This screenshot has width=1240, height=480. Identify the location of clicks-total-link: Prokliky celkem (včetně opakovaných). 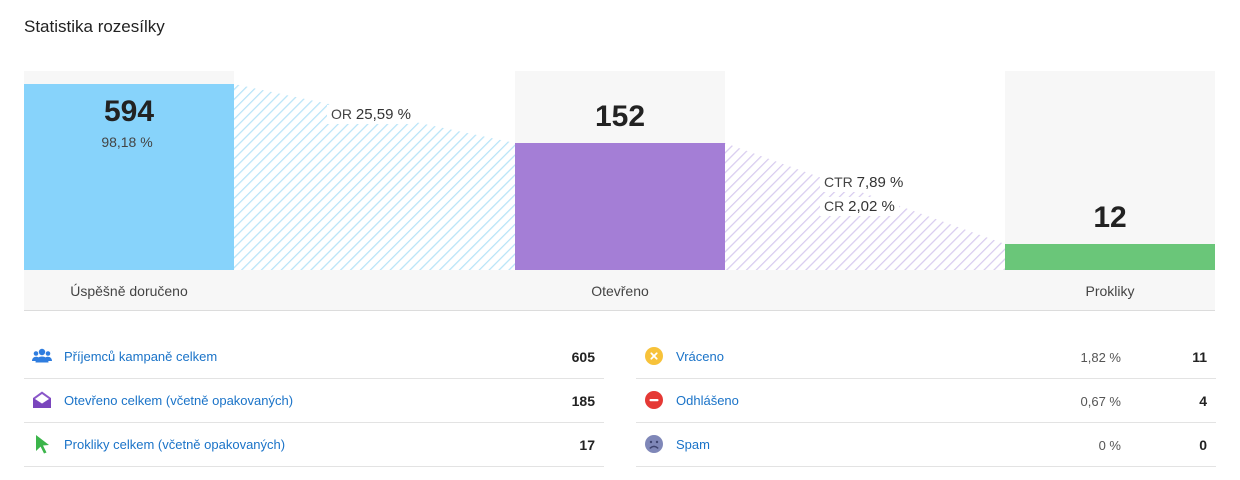
(175, 444).